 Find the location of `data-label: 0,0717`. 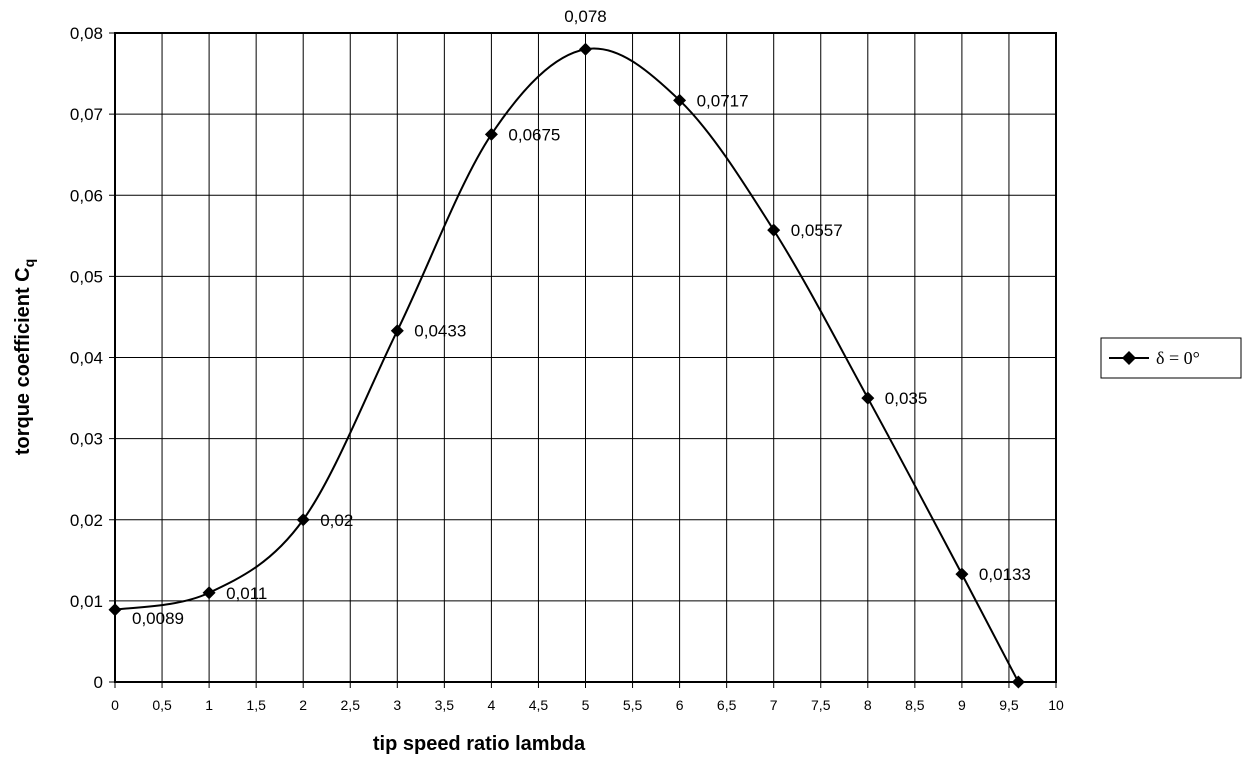

data-label: 0,0717 is located at coordinates (723, 100).